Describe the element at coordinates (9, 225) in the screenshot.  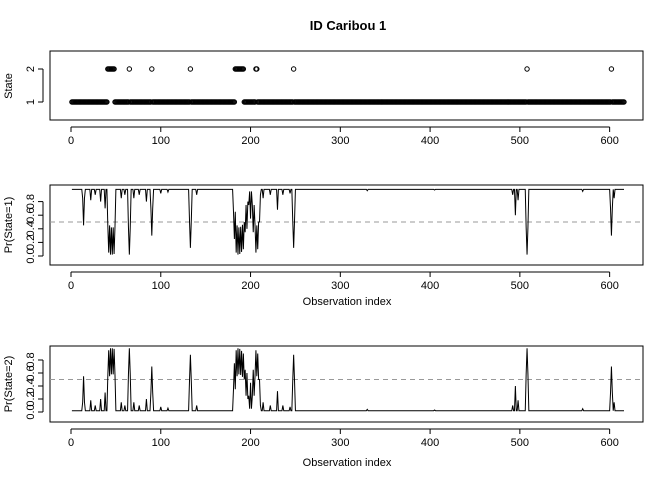
I see `y-axis-label: Pr(State=1)` at that location.